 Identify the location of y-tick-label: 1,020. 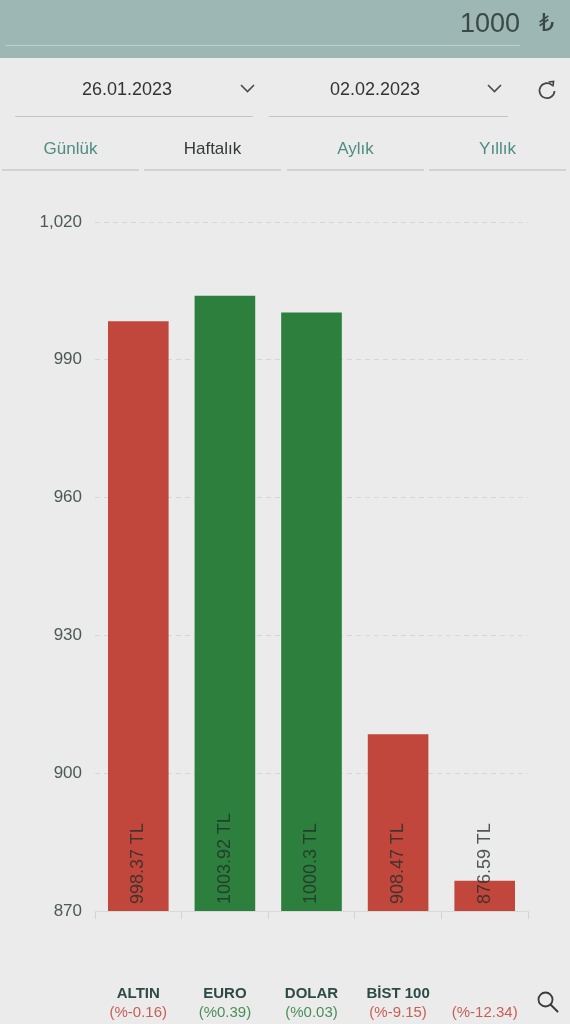
(60, 221).